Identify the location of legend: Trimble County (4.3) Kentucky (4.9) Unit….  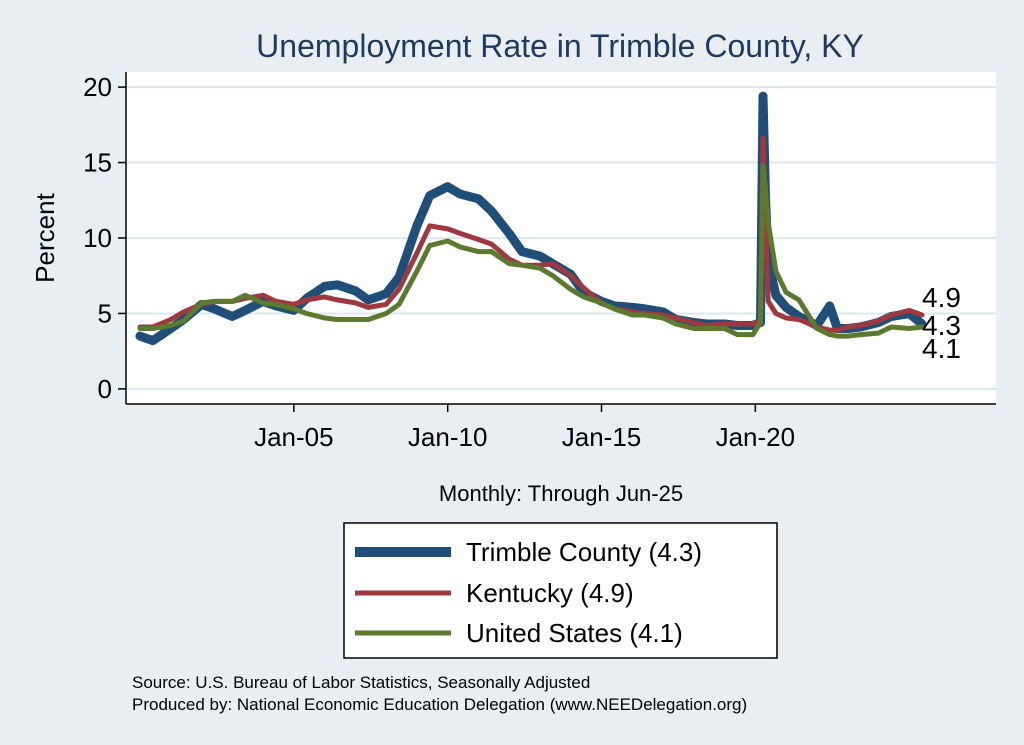
(560, 590).